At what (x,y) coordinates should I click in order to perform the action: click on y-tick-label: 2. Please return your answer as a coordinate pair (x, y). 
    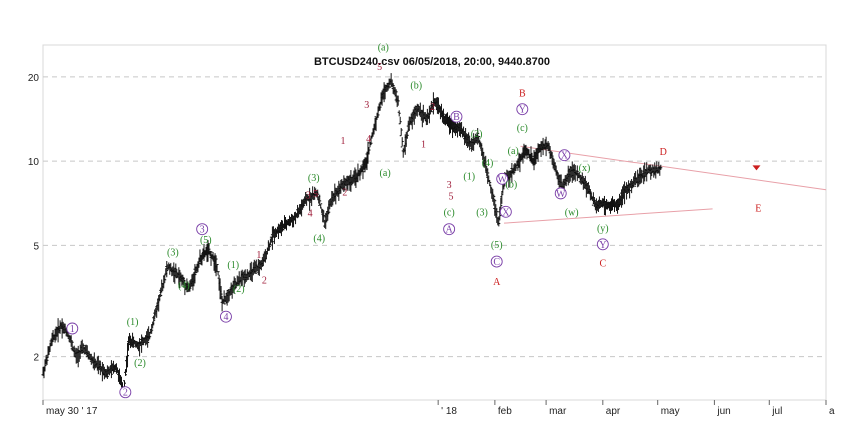
    Looking at the image, I should click on (36, 358).